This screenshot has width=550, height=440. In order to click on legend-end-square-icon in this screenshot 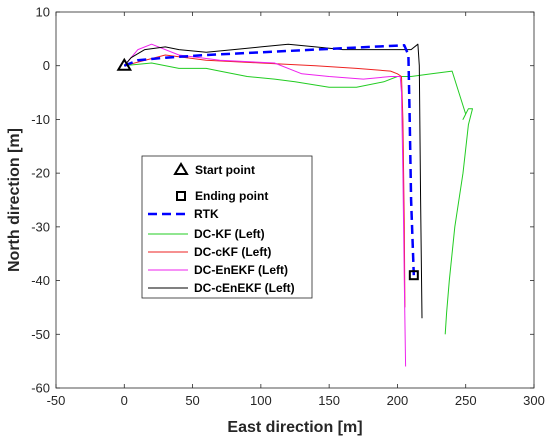, I will do `click(181, 196)`.